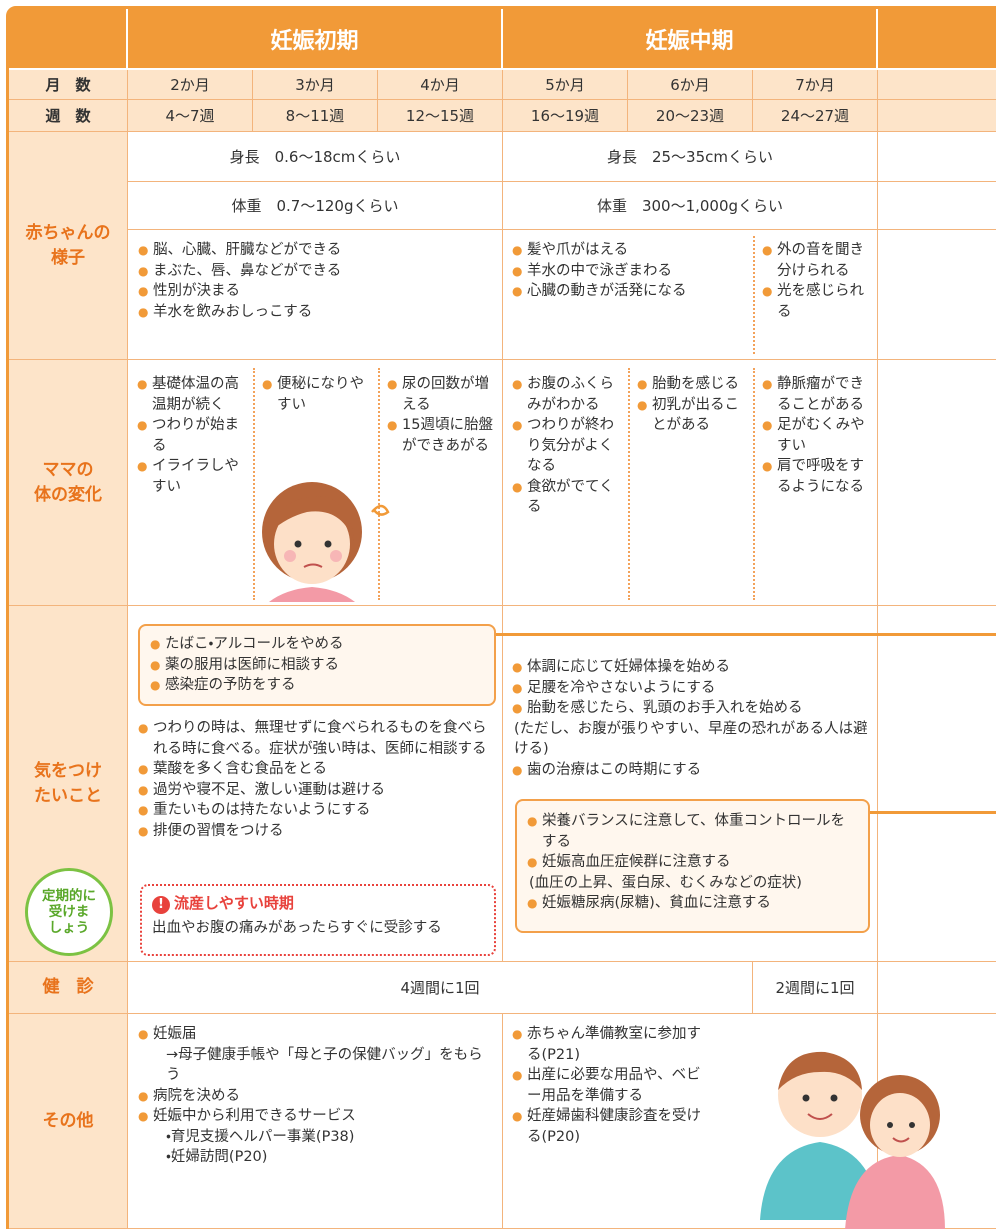  What do you see at coordinates (68, 246) in the screenshot?
I see `baby-label: 赤ちゃんの 様子` at bounding box center [68, 246].